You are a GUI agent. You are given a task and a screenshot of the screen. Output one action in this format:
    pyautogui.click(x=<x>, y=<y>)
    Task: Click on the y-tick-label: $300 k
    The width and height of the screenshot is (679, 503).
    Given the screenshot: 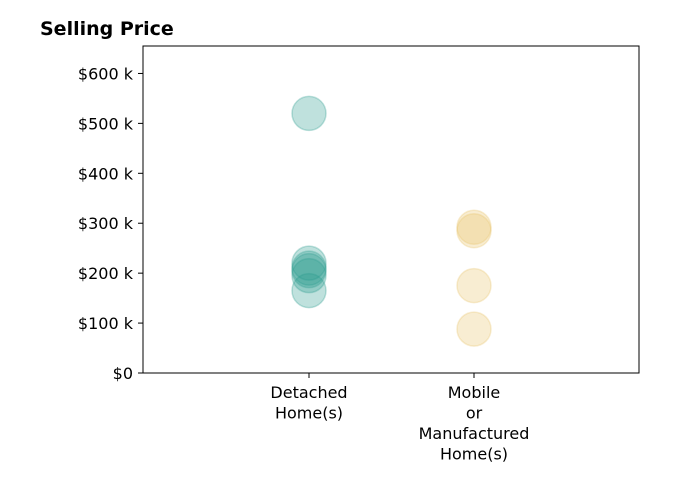 What is the action you would take?
    pyautogui.click(x=106, y=223)
    